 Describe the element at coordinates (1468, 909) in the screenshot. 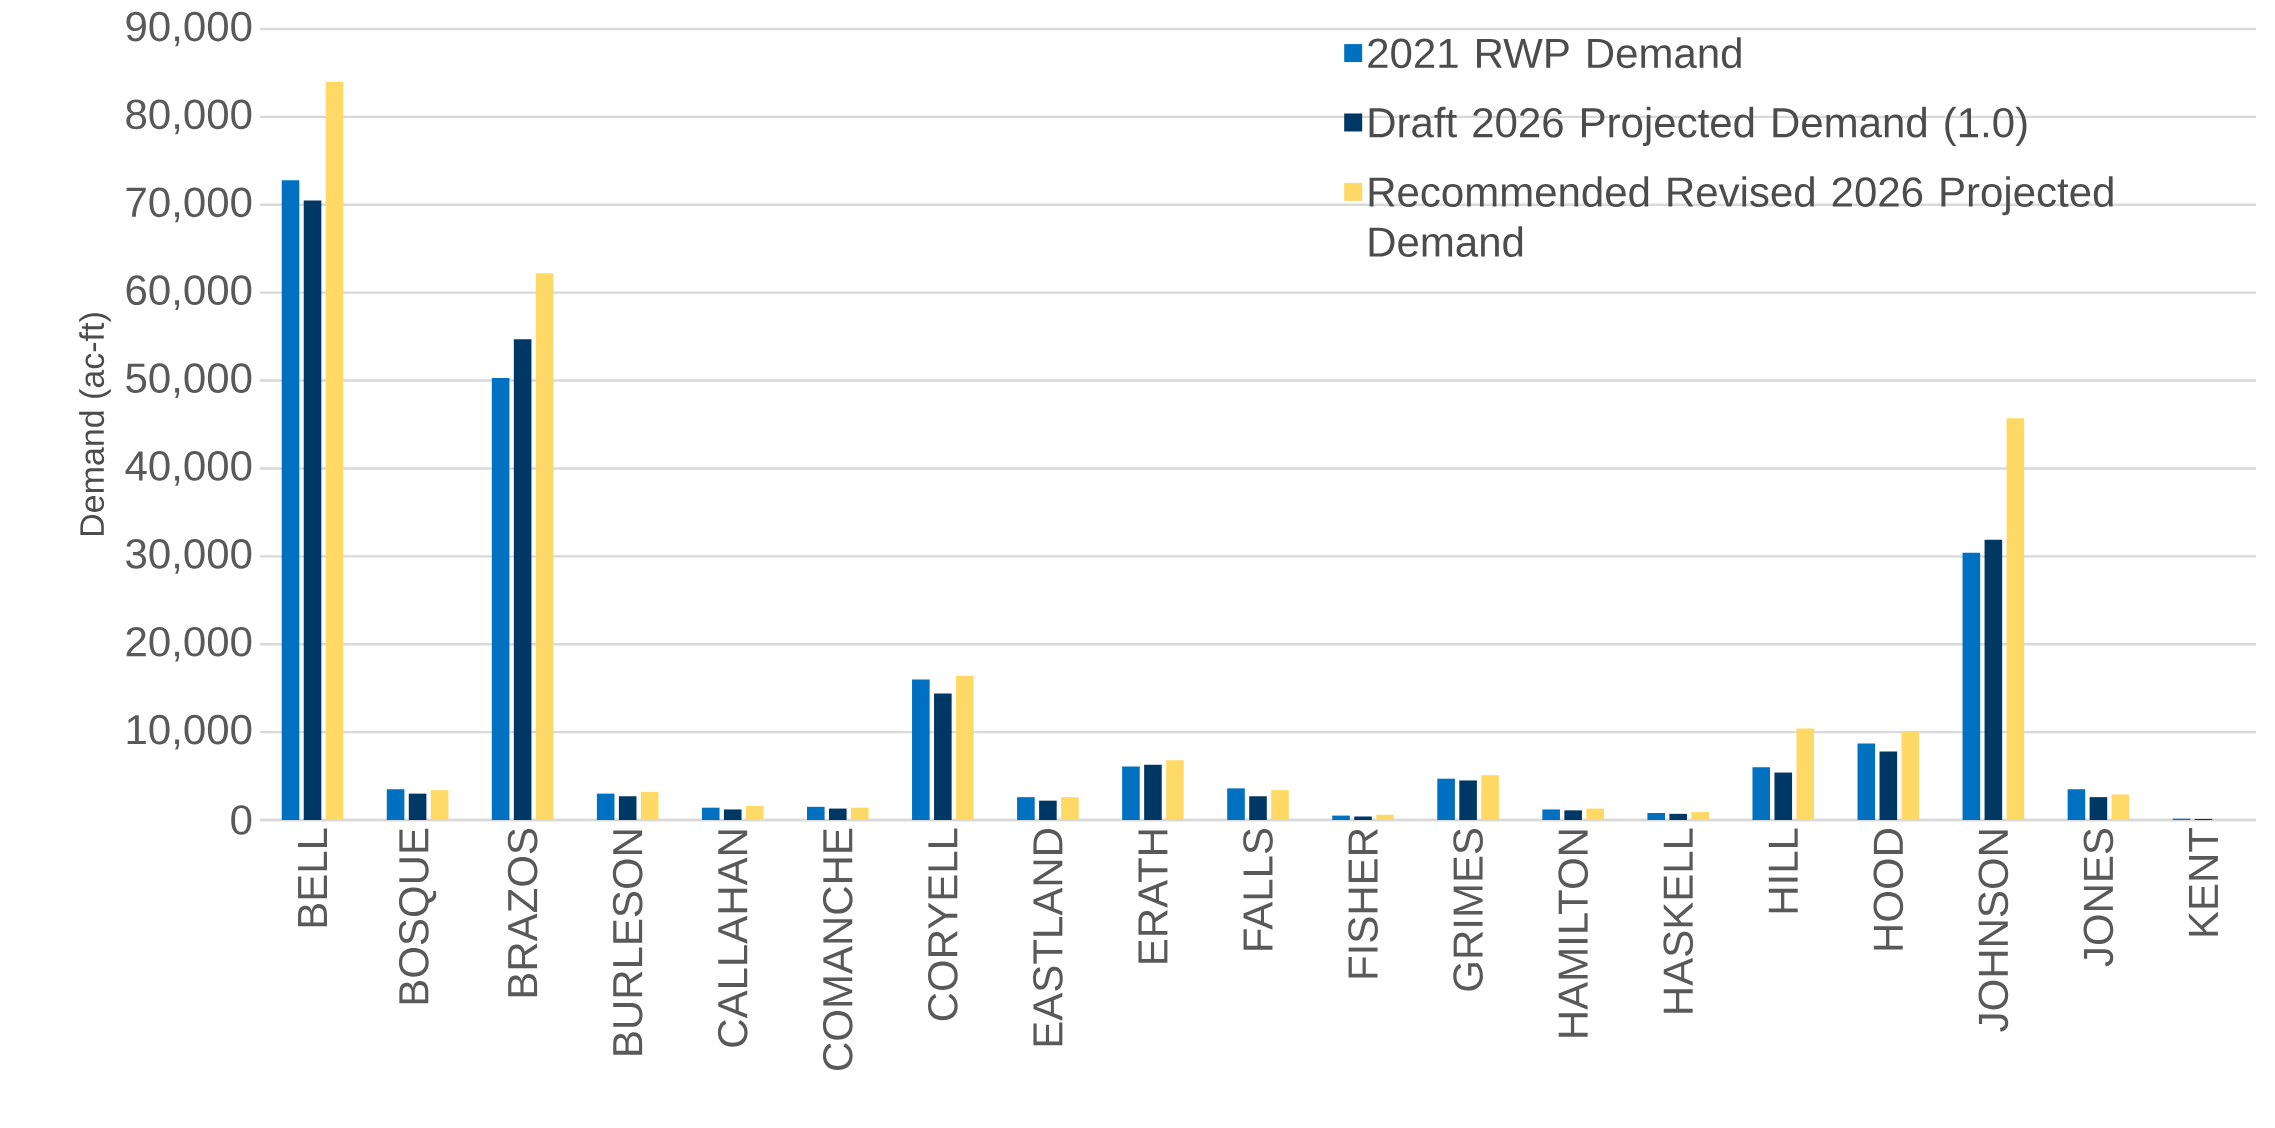

I see `x-tick-label: GRIMES` at that location.